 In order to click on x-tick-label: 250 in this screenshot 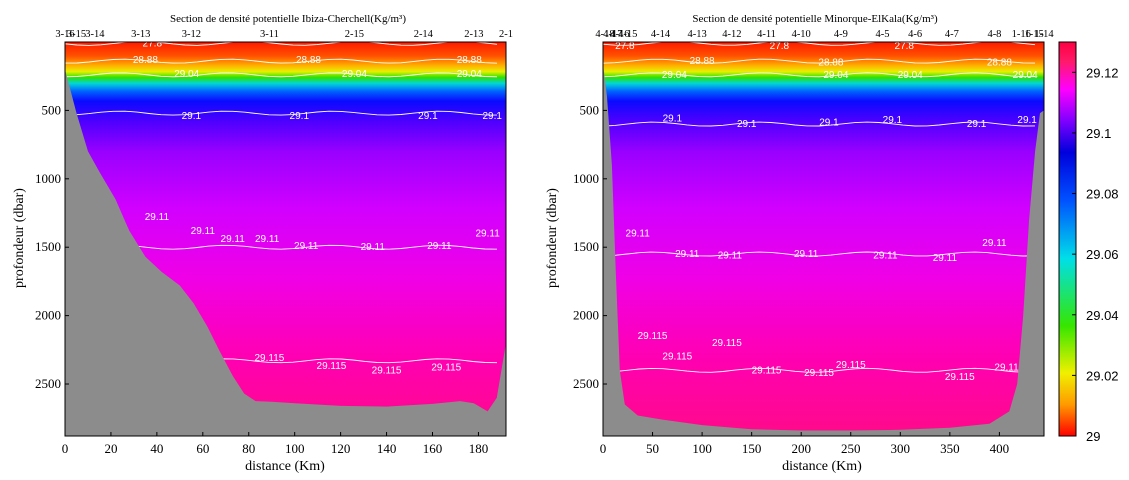, I will do `click(851, 448)`.